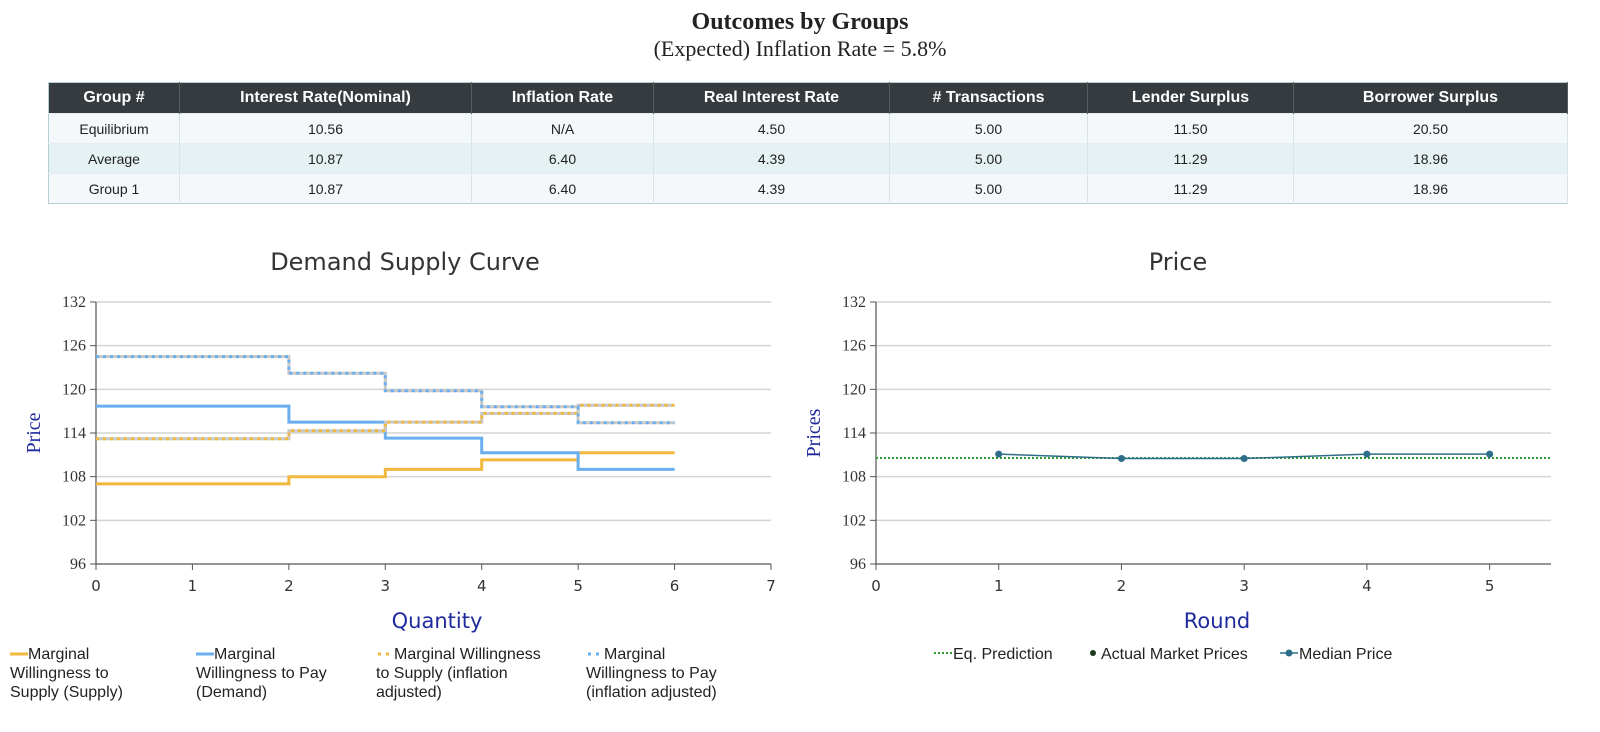  Describe the element at coordinates (800, 48) in the screenshot. I see `report-subtitle: (Expected) Inflation Rate = 5.8%` at that location.